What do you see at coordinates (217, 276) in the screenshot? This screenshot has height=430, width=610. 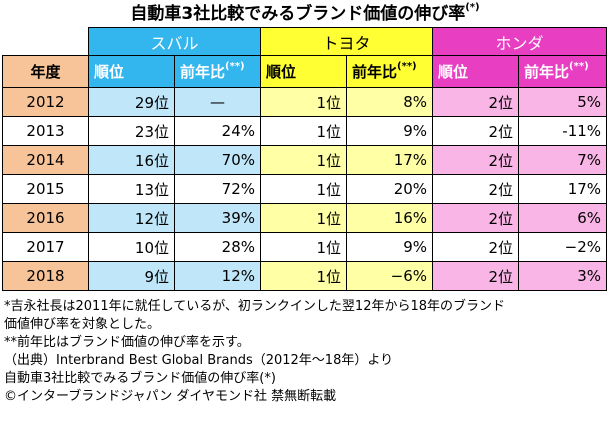 I see `subaru-yoy-cell: 12%` at bounding box center [217, 276].